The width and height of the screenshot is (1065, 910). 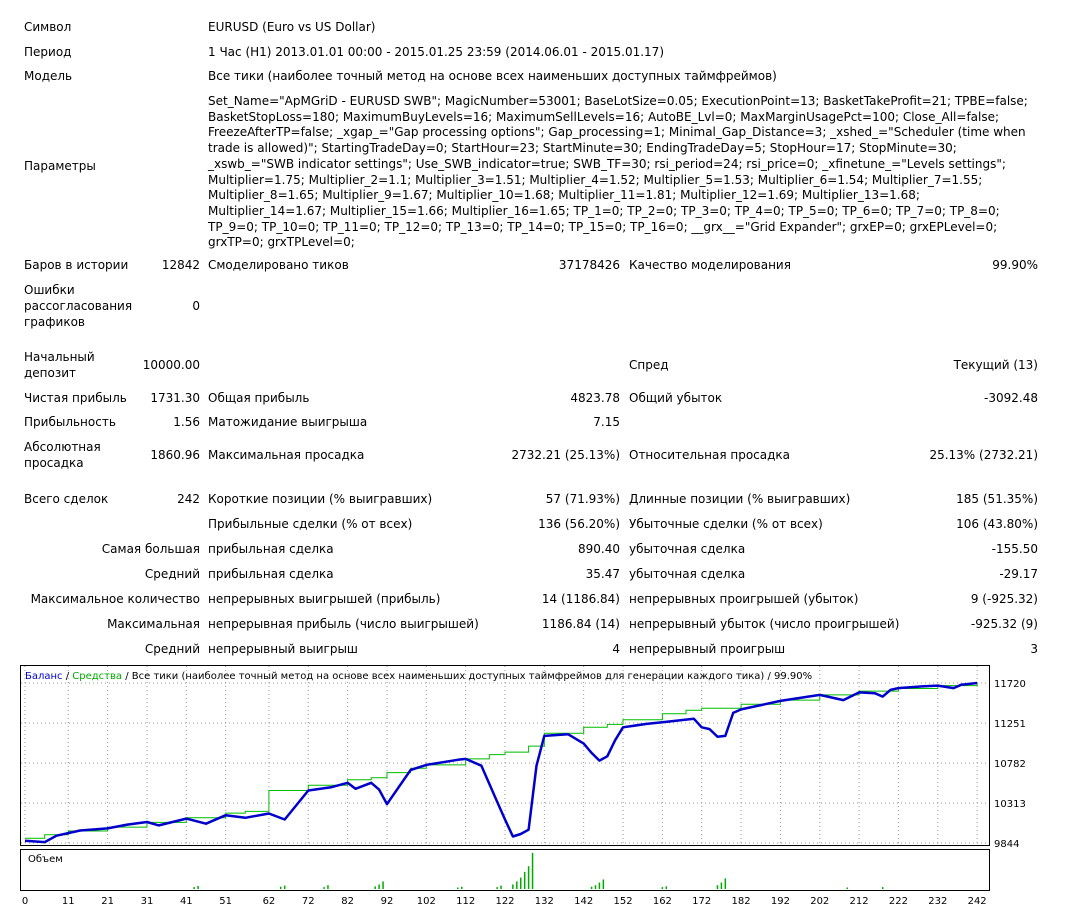 I want to click on max-count-loss-label: непрерывных проигрышей (убыток), so click(x=744, y=599).